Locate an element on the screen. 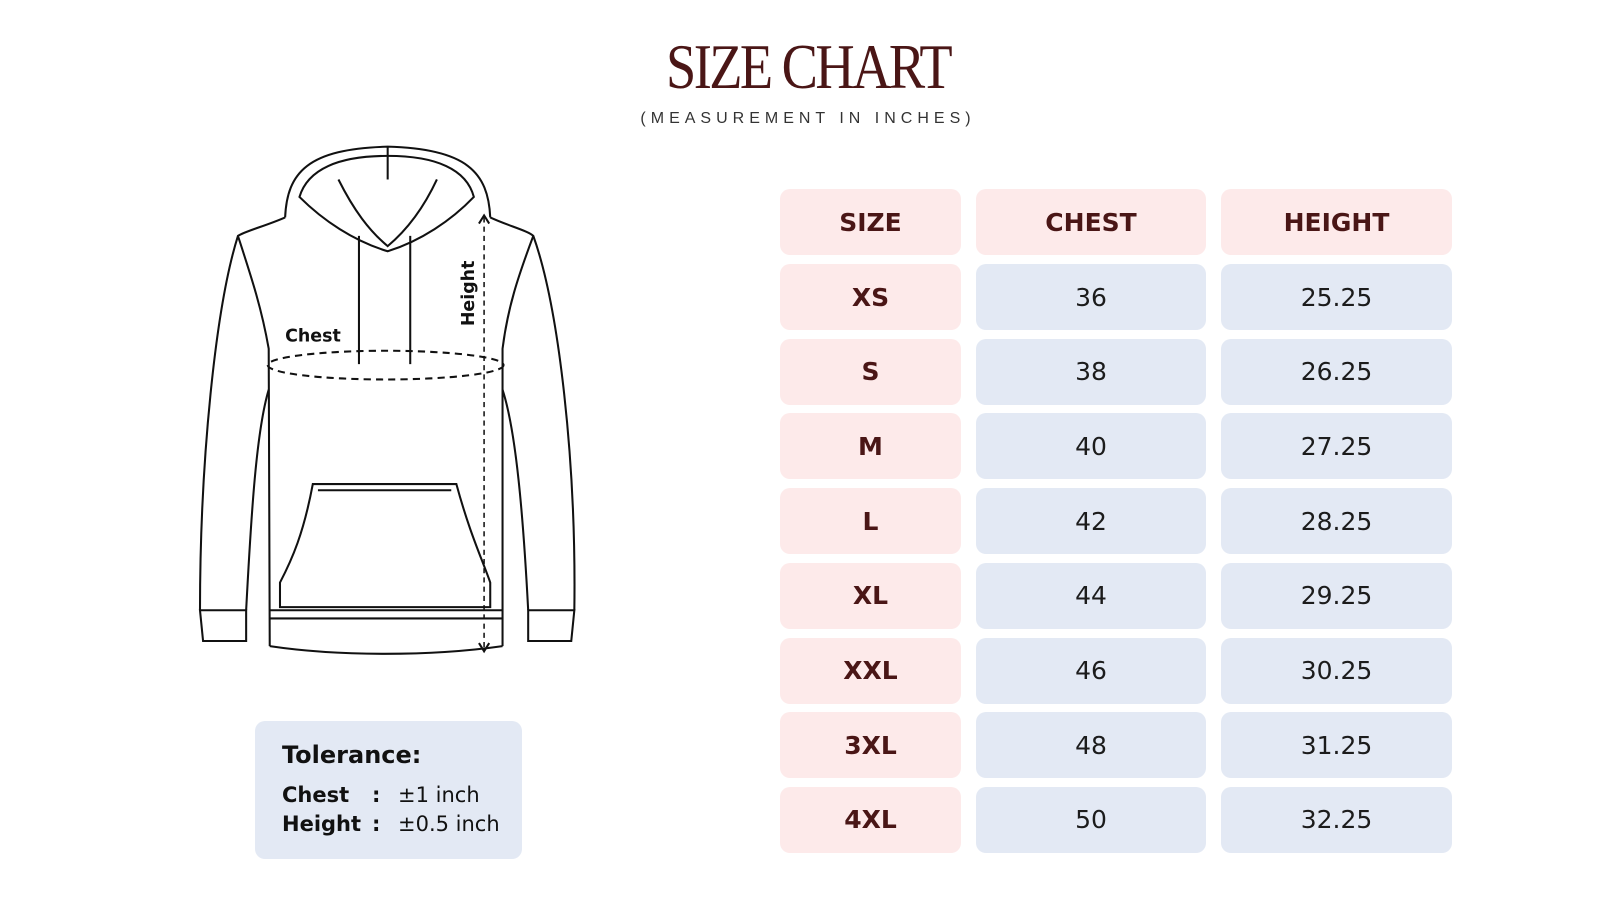 The width and height of the screenshot is (1600, 900). size-cell: XXL is located at coordinates (870, 670).